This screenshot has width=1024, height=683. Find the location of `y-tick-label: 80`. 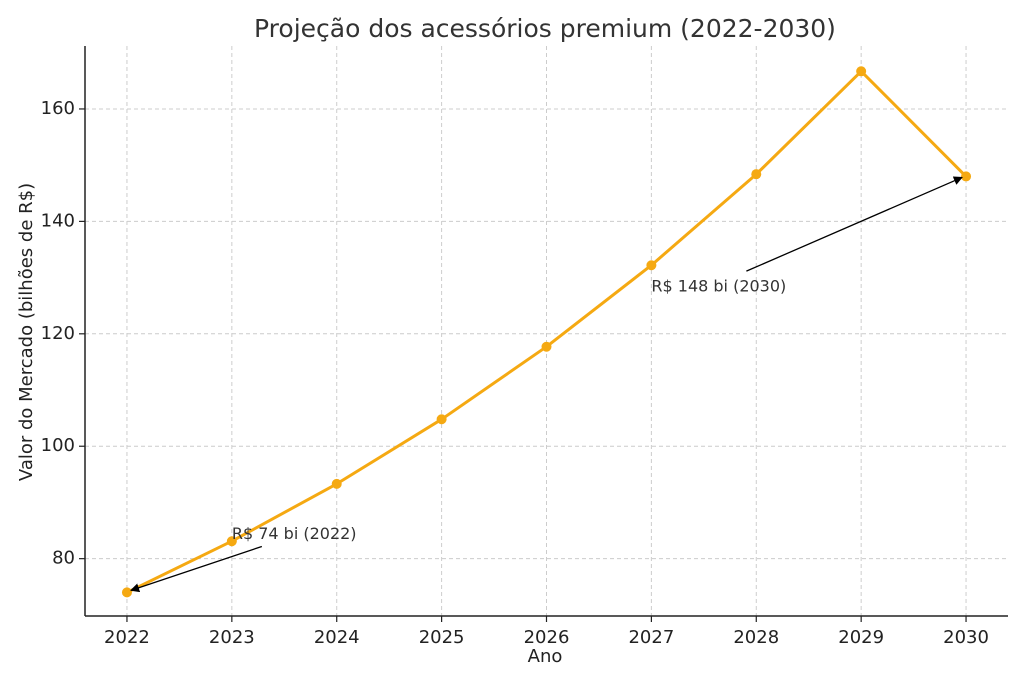

y-tick-label: 80 is located at coordinates (63, 558).